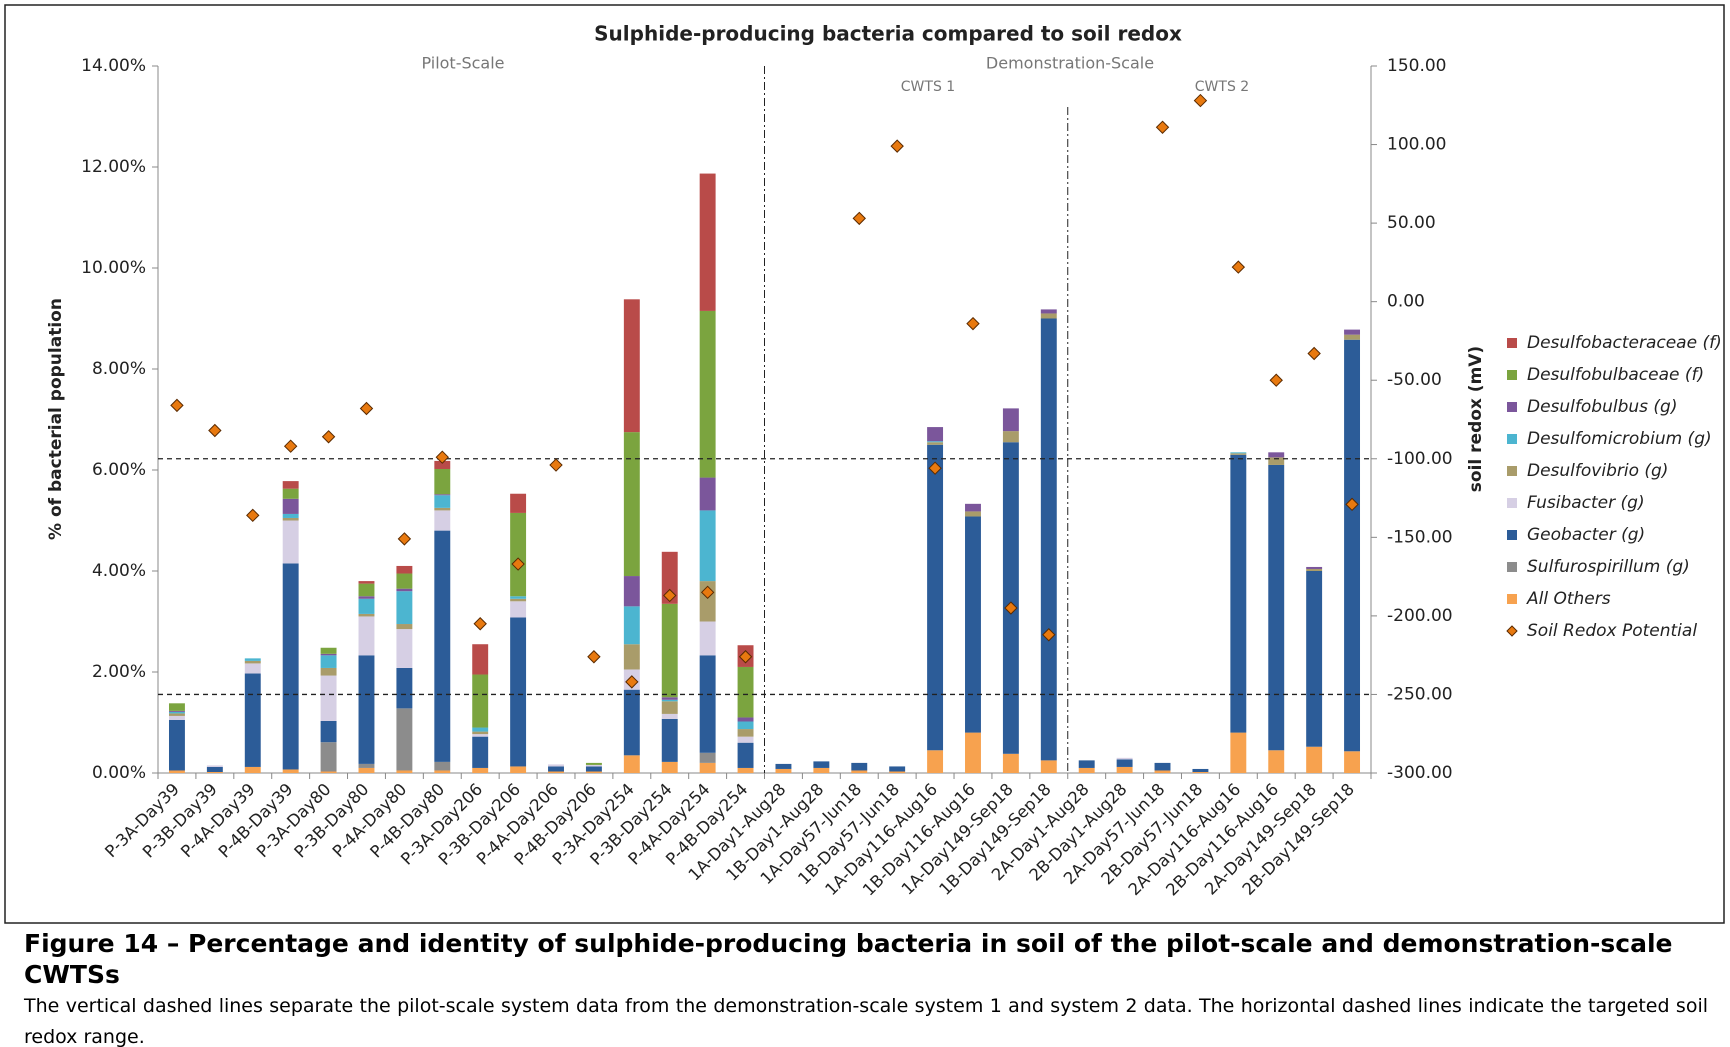 The image size is (1730, 1047). Describe the element at coordinates (928, 87) in the screenshot. I see `section-label: CWTS 1` at that location.